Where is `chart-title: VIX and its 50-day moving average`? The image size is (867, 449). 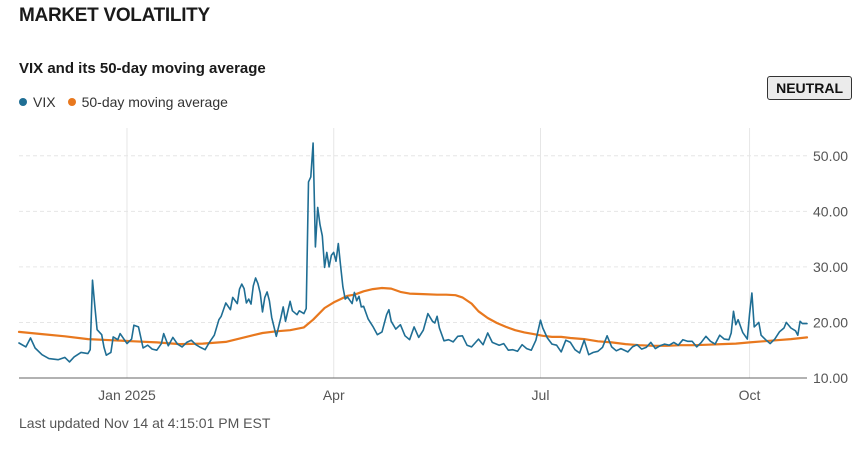
chart-title: VIX and its 50-day moving average is located at coordinates (142, 68).